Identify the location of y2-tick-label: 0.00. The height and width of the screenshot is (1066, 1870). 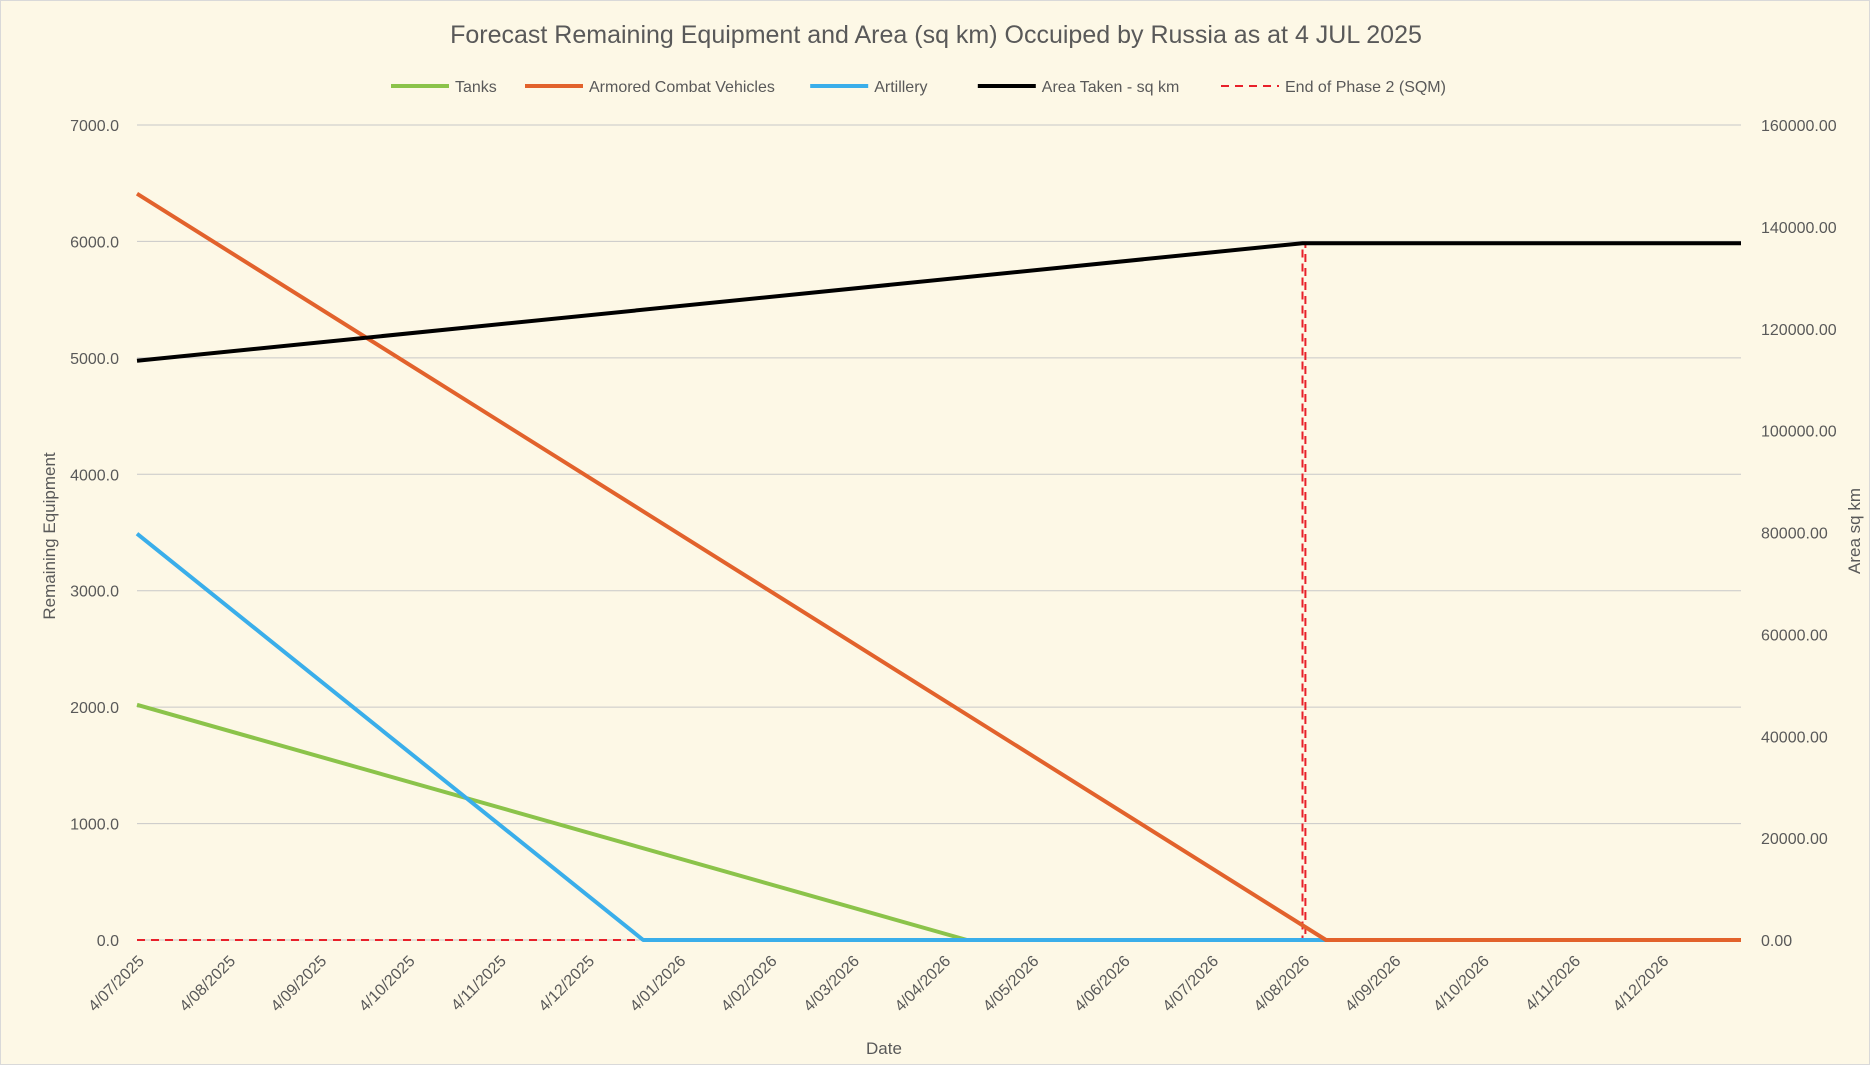
(1776, 941).